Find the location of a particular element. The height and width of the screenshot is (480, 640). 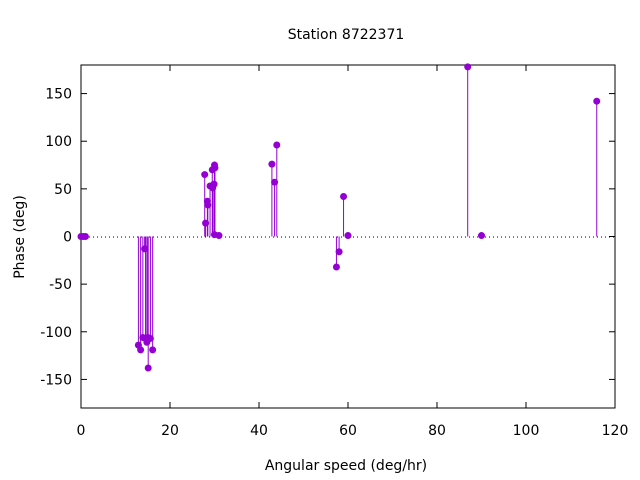

x-axis-label: Angular speed (deg/hr) is located at coordinates (346, 466).